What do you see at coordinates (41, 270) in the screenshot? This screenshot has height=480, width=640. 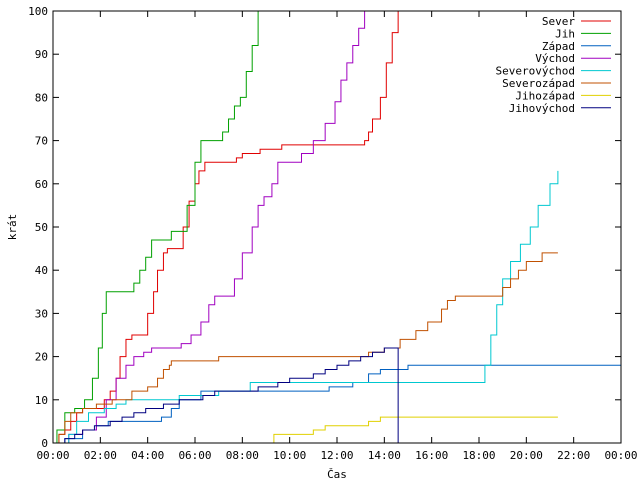 I see `y-tick-label: 40` at bounding box center [41, 270].